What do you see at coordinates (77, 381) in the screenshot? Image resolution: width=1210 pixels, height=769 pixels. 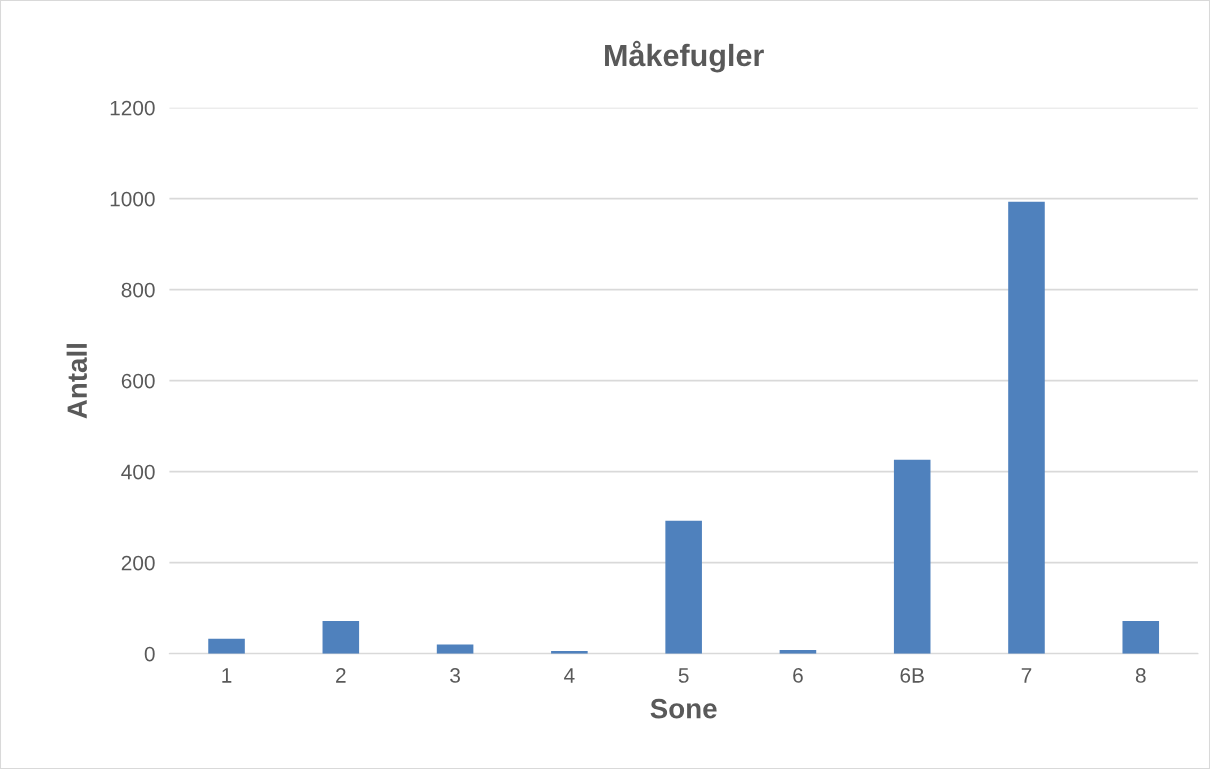 I see `y-axis-title: Antall` at bounding box center [77, 381].